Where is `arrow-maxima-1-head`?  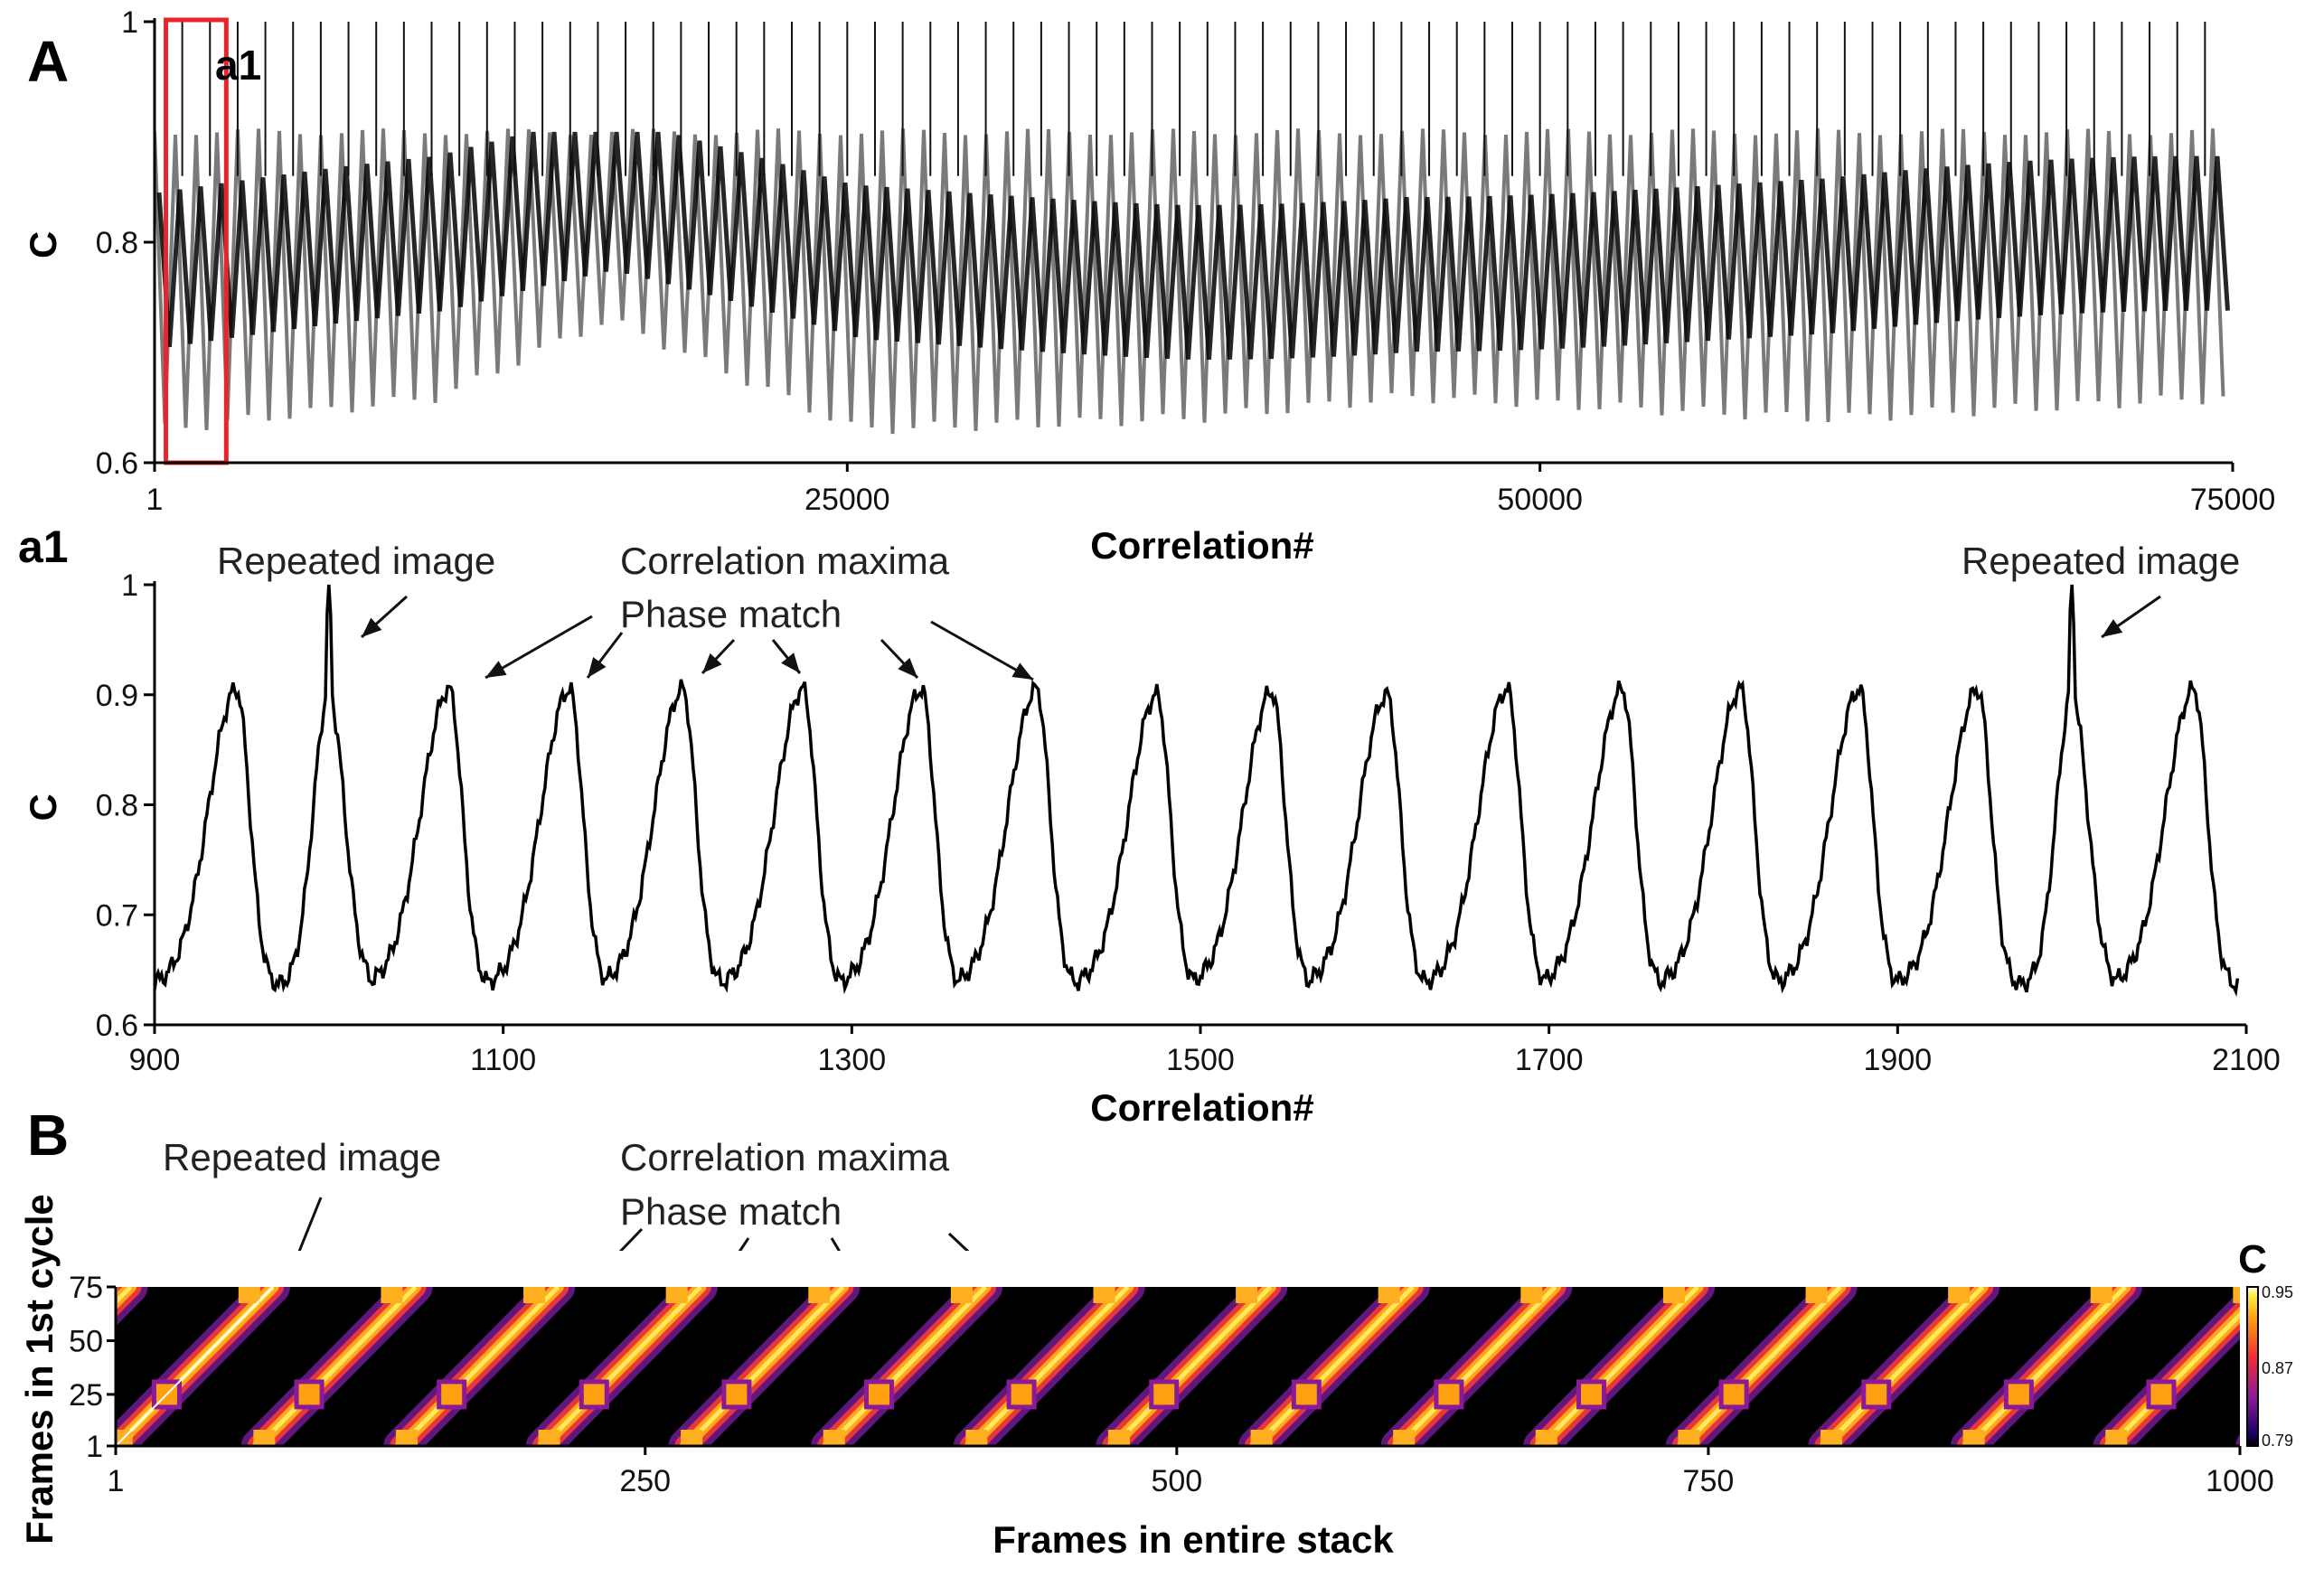 arrow-maxima-1-head is located at coordinates (496, 669).